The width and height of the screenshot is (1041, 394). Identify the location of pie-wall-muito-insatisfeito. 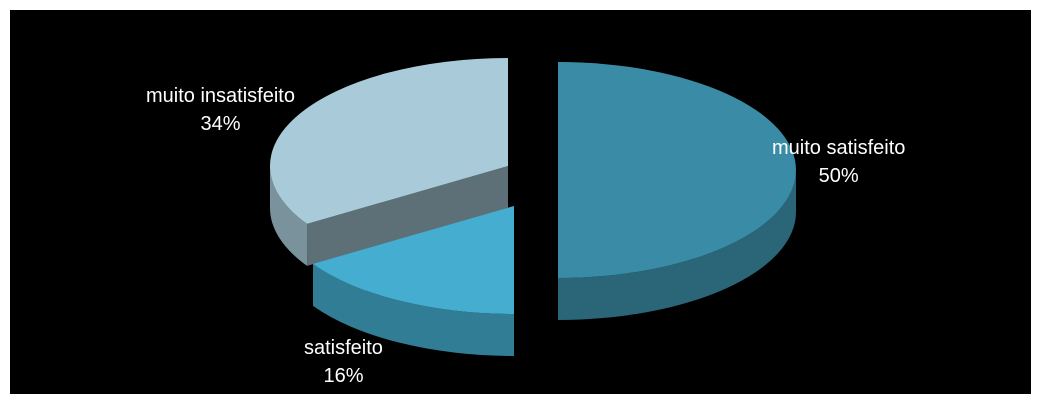
(289, 216).